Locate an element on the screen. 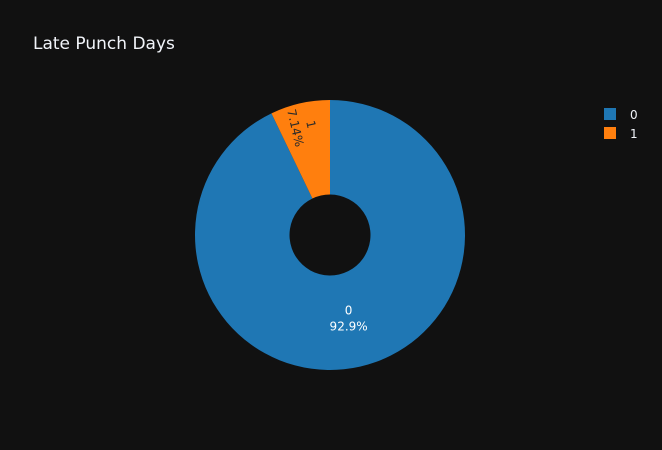 This screenshot has height=450, width=662. slice-name-label: 0 is located at coordinates (349, 311).